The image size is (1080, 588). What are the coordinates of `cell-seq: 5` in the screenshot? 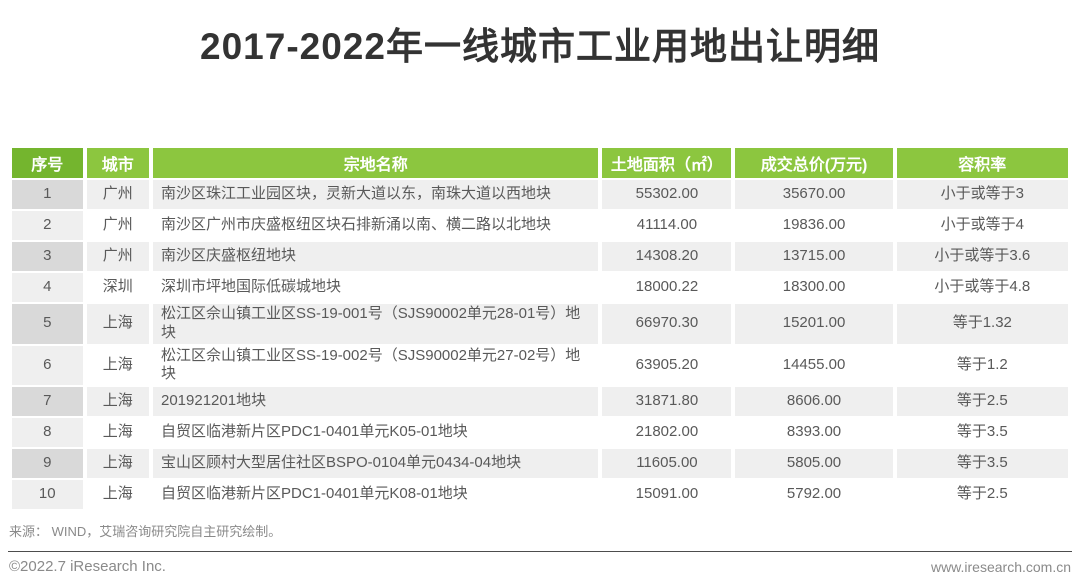 It's located at (47, 324).